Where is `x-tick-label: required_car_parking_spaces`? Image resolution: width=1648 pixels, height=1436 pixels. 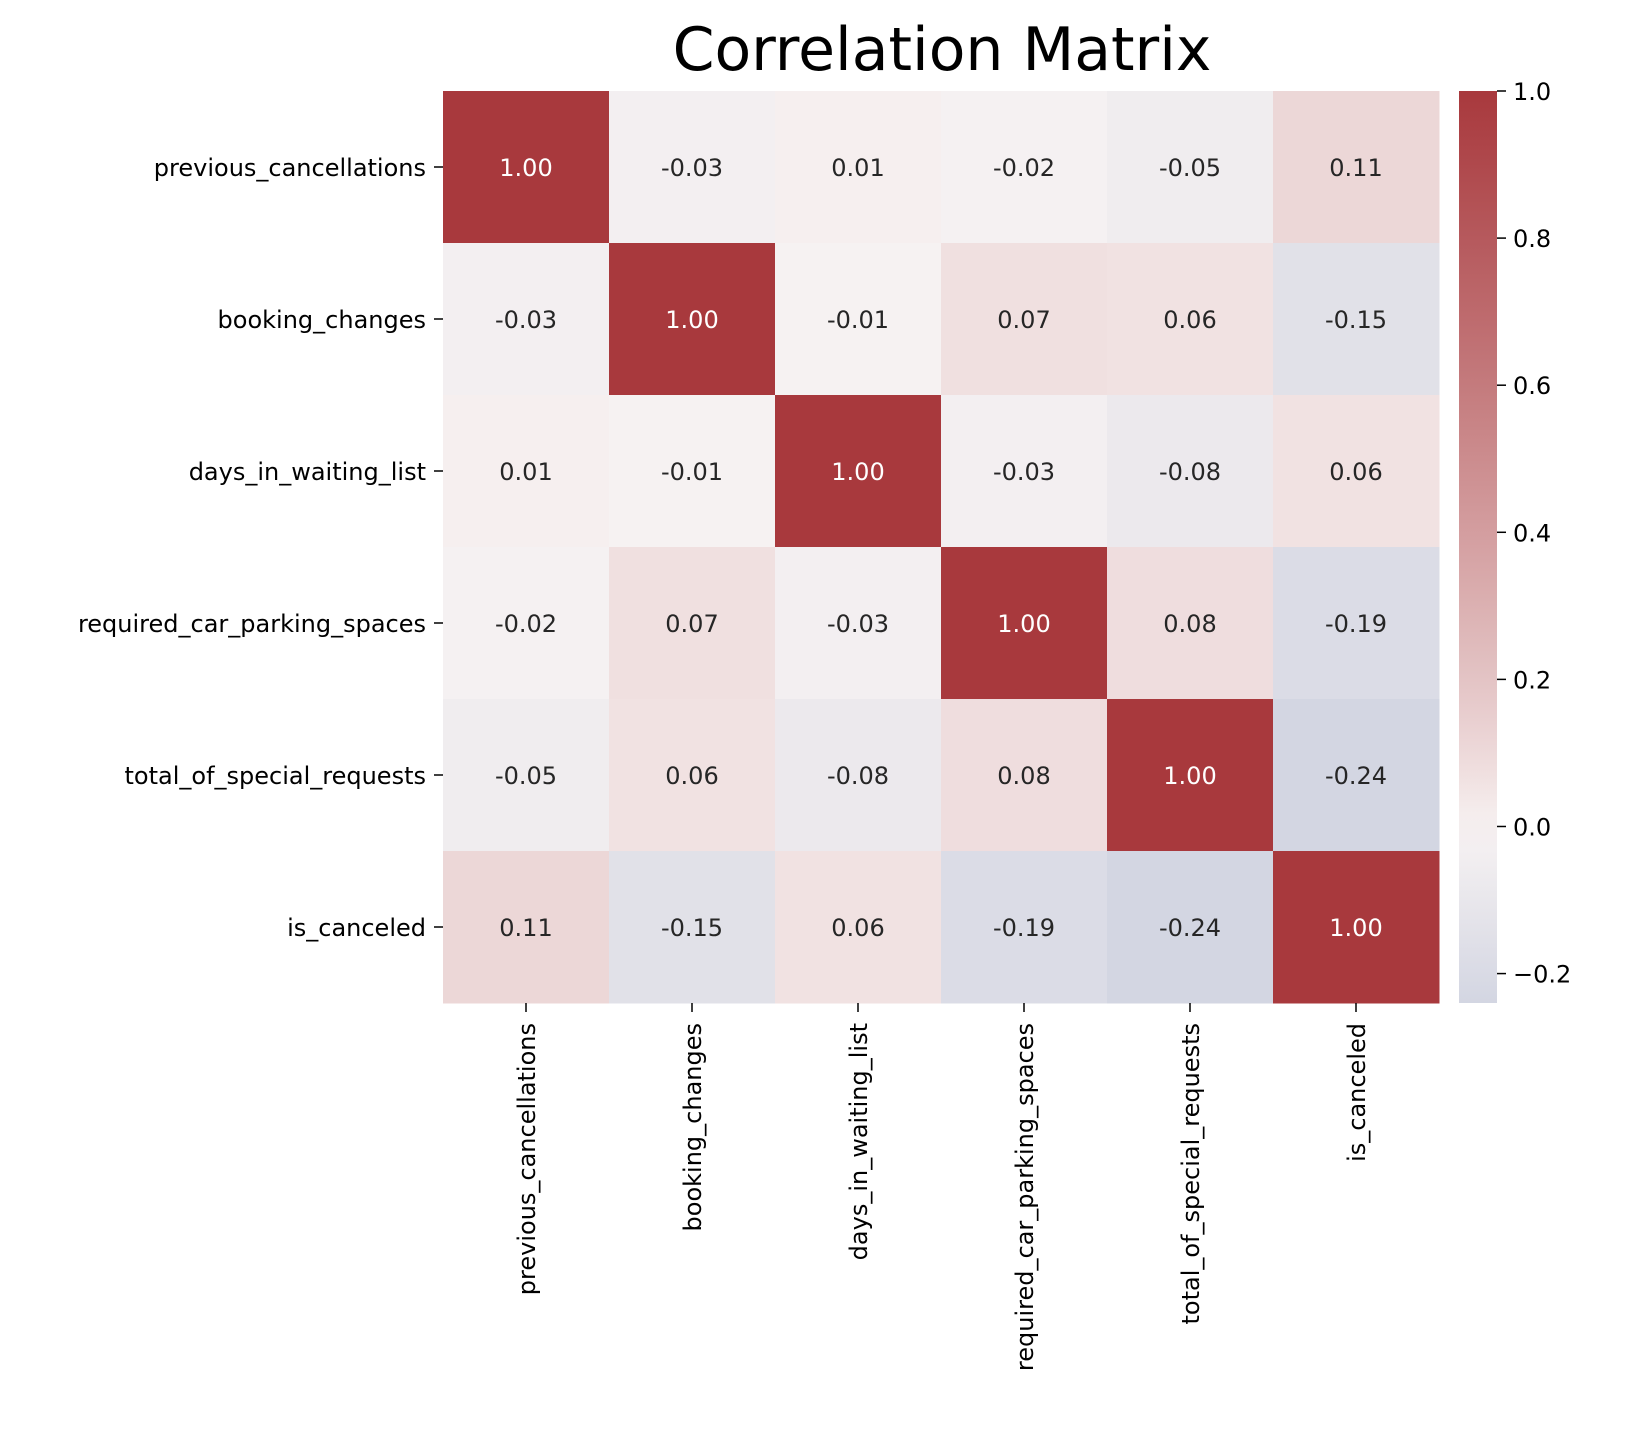
x-tick-label: required_car_parking_spaces is located at coordinates (1025, 1197).